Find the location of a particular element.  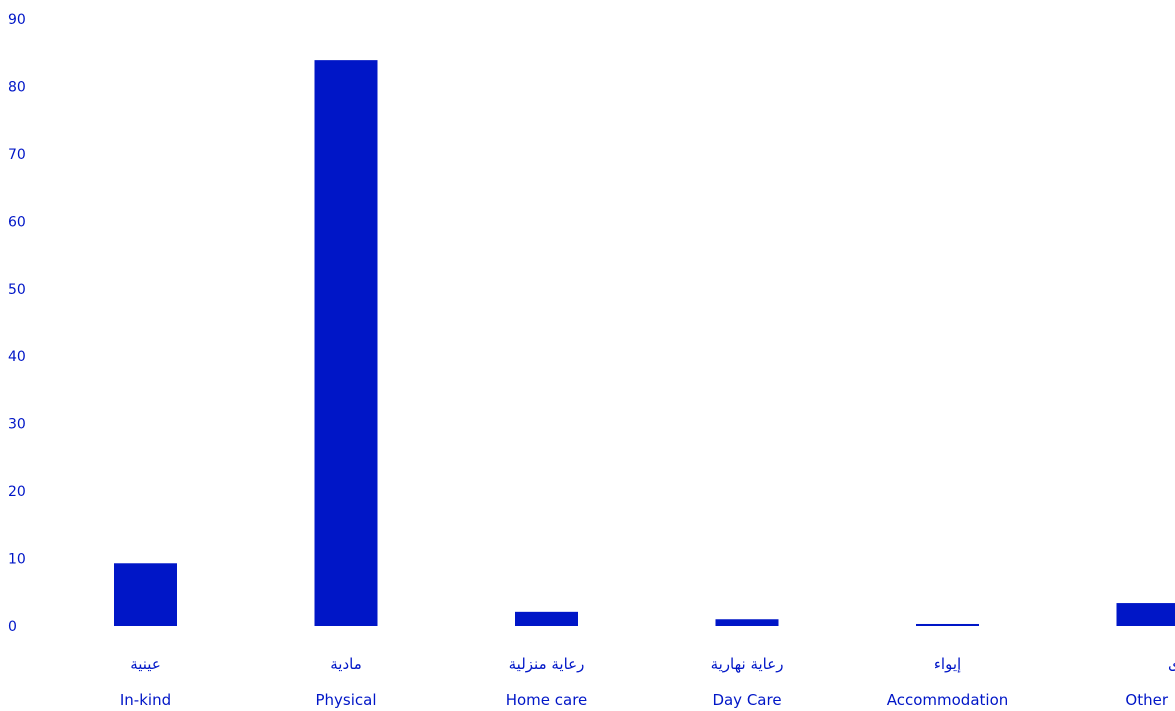

y-tick-label: 10 is located at coordinates (17, 560).